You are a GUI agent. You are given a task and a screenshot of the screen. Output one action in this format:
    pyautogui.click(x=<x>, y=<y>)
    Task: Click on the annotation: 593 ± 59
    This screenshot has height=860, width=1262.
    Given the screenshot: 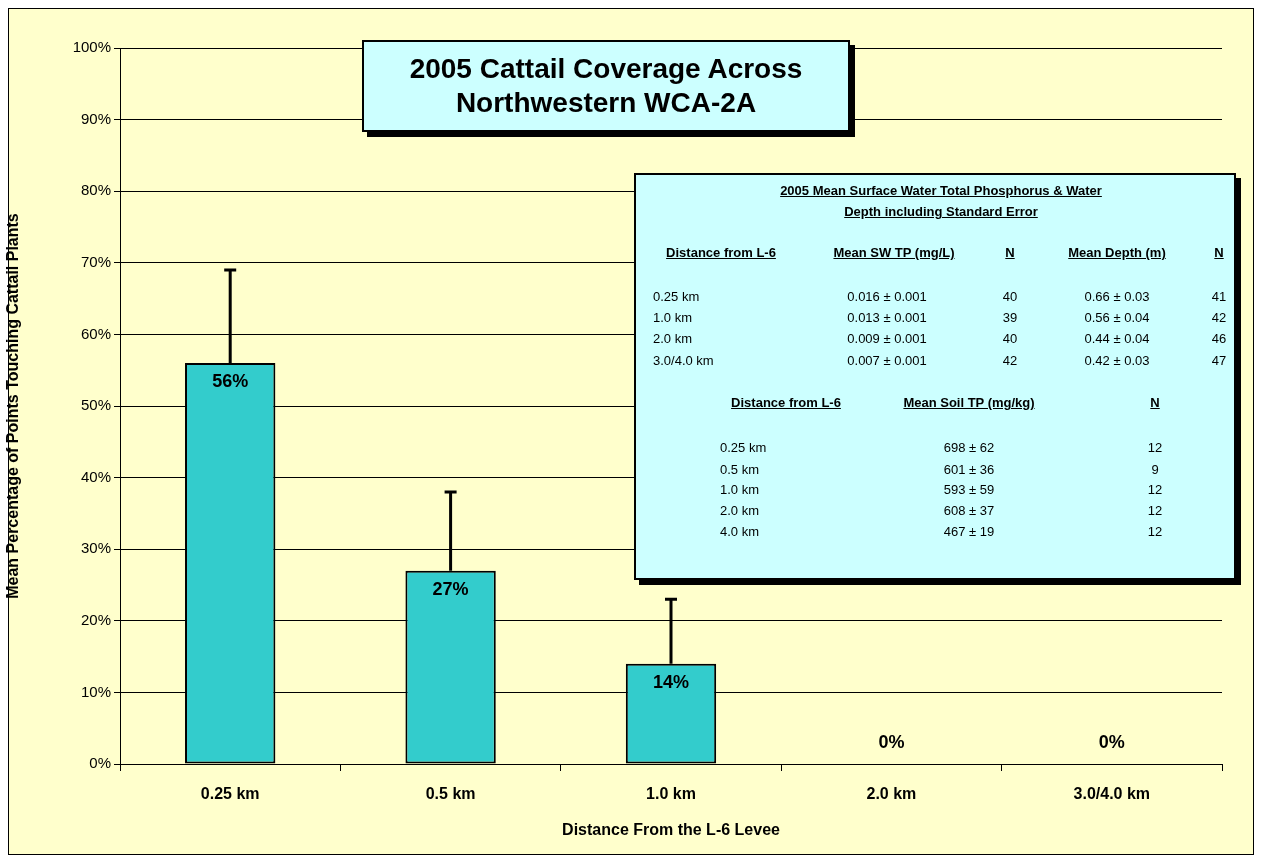 What is the action you would take?
    pyautogui.click(x=969, y=489)
    